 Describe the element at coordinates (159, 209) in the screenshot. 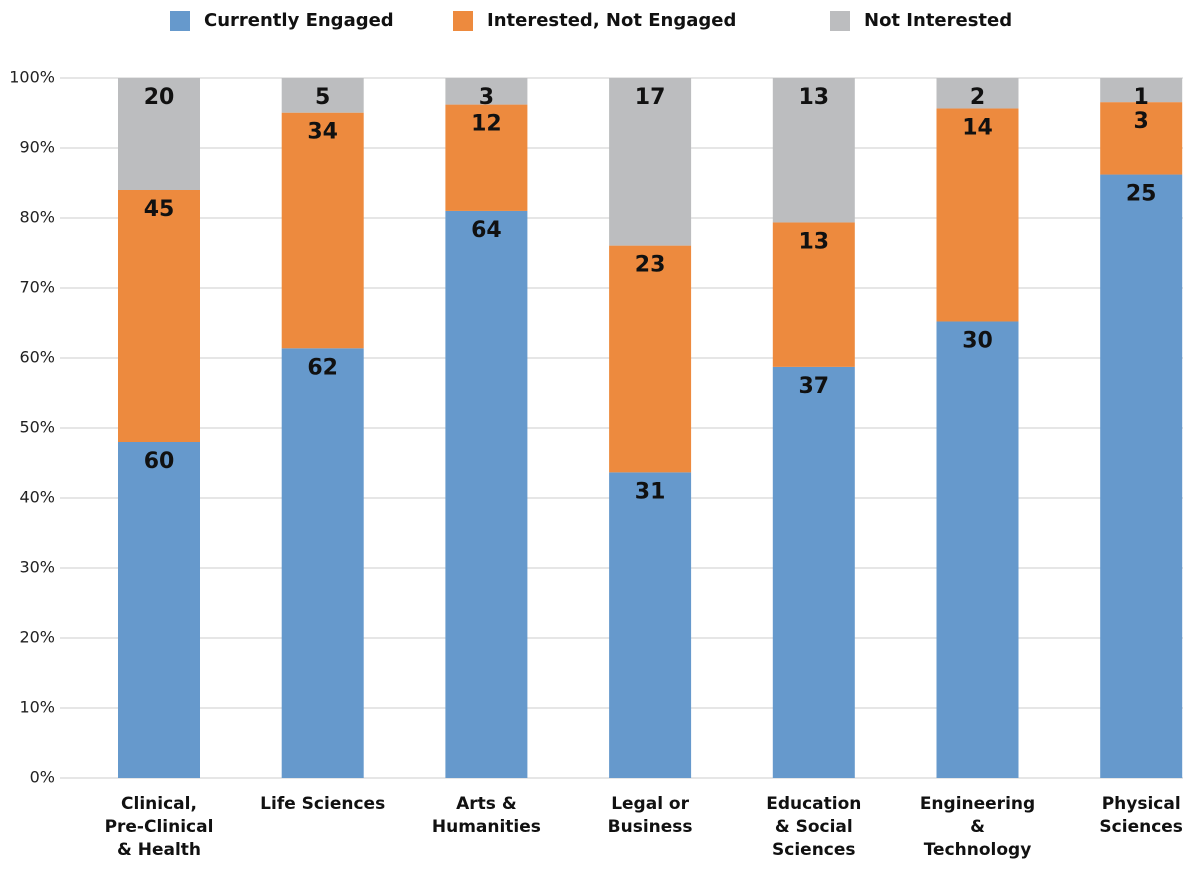

I see `data-label: 45` at that location.